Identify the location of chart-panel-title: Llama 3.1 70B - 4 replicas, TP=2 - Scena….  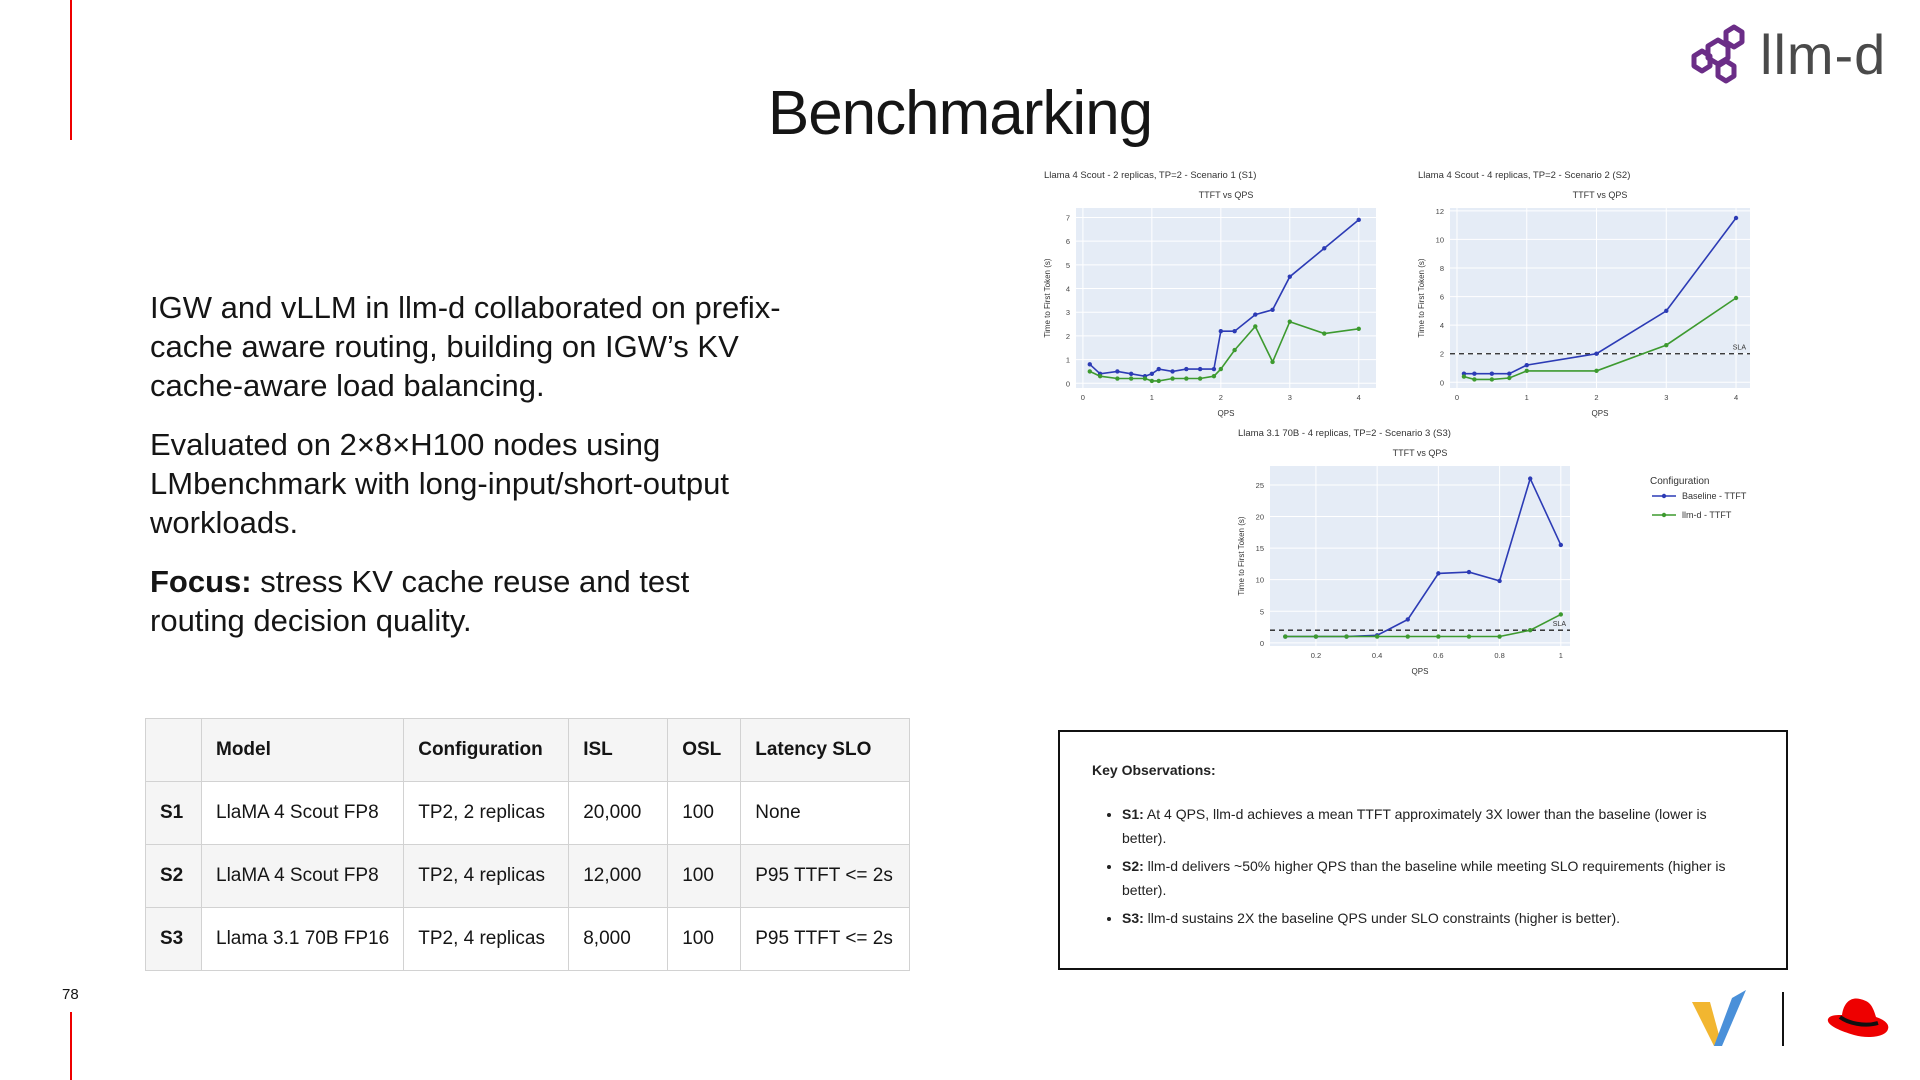
(1344, 433).